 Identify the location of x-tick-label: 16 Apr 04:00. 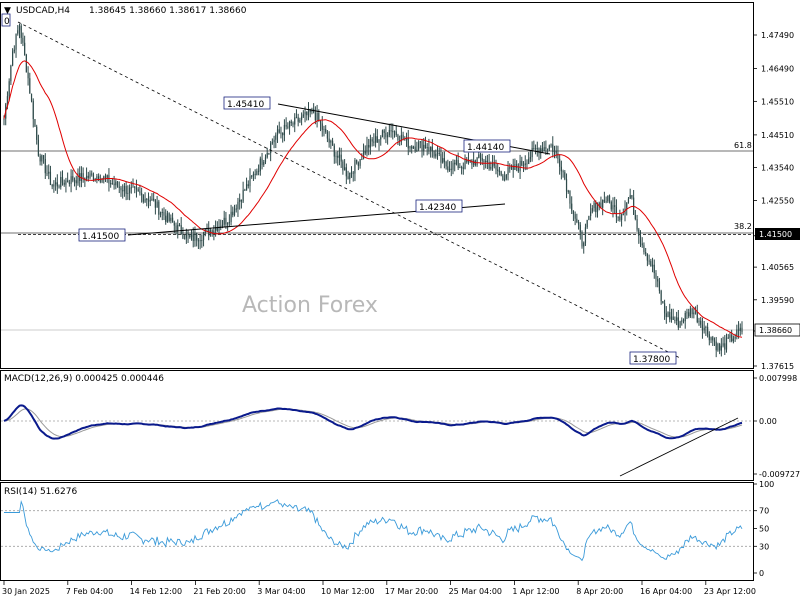
(666, 591).